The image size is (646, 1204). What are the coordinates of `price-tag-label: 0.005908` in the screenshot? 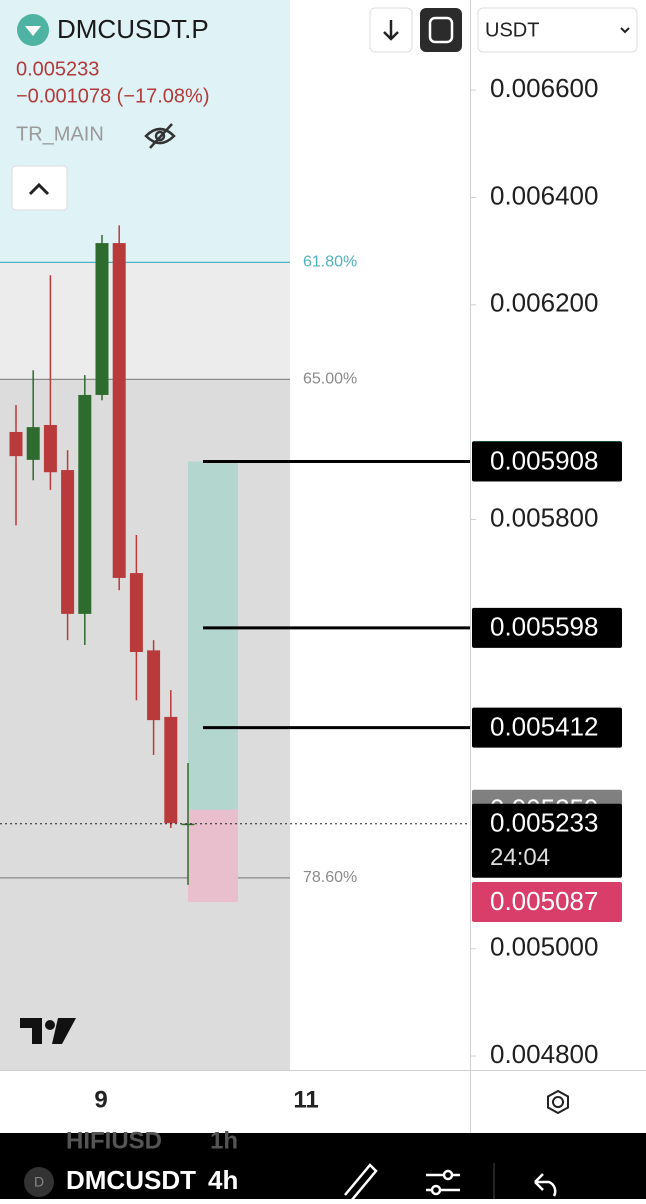 It's located at (544, 460).